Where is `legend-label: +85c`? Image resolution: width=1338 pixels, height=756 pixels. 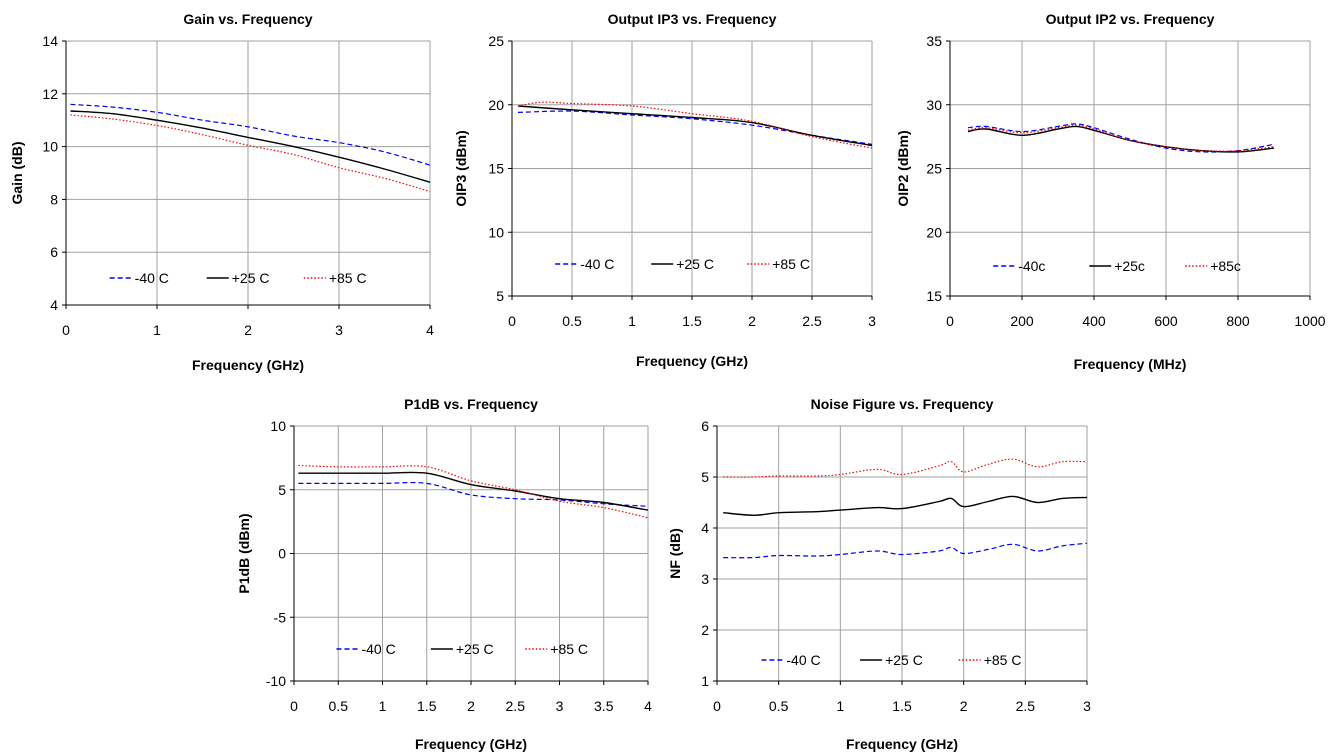
legend-label: +85c is located at coordinates (1225, 266).